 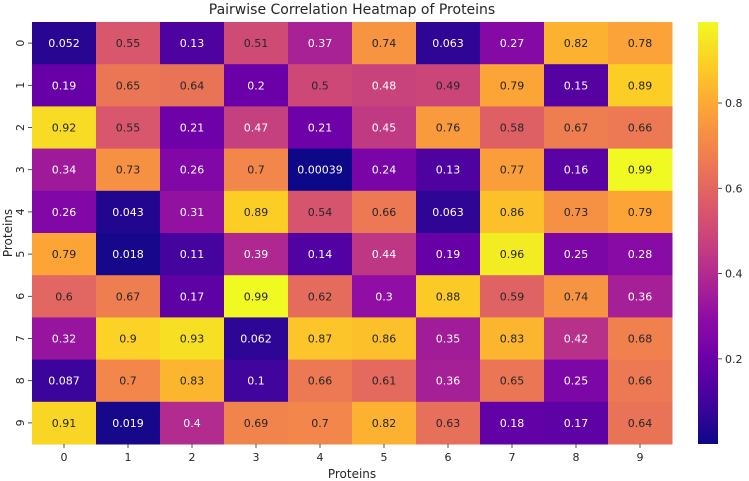 I want to click on x-tick-label: 9, so click(x=640, y=457).